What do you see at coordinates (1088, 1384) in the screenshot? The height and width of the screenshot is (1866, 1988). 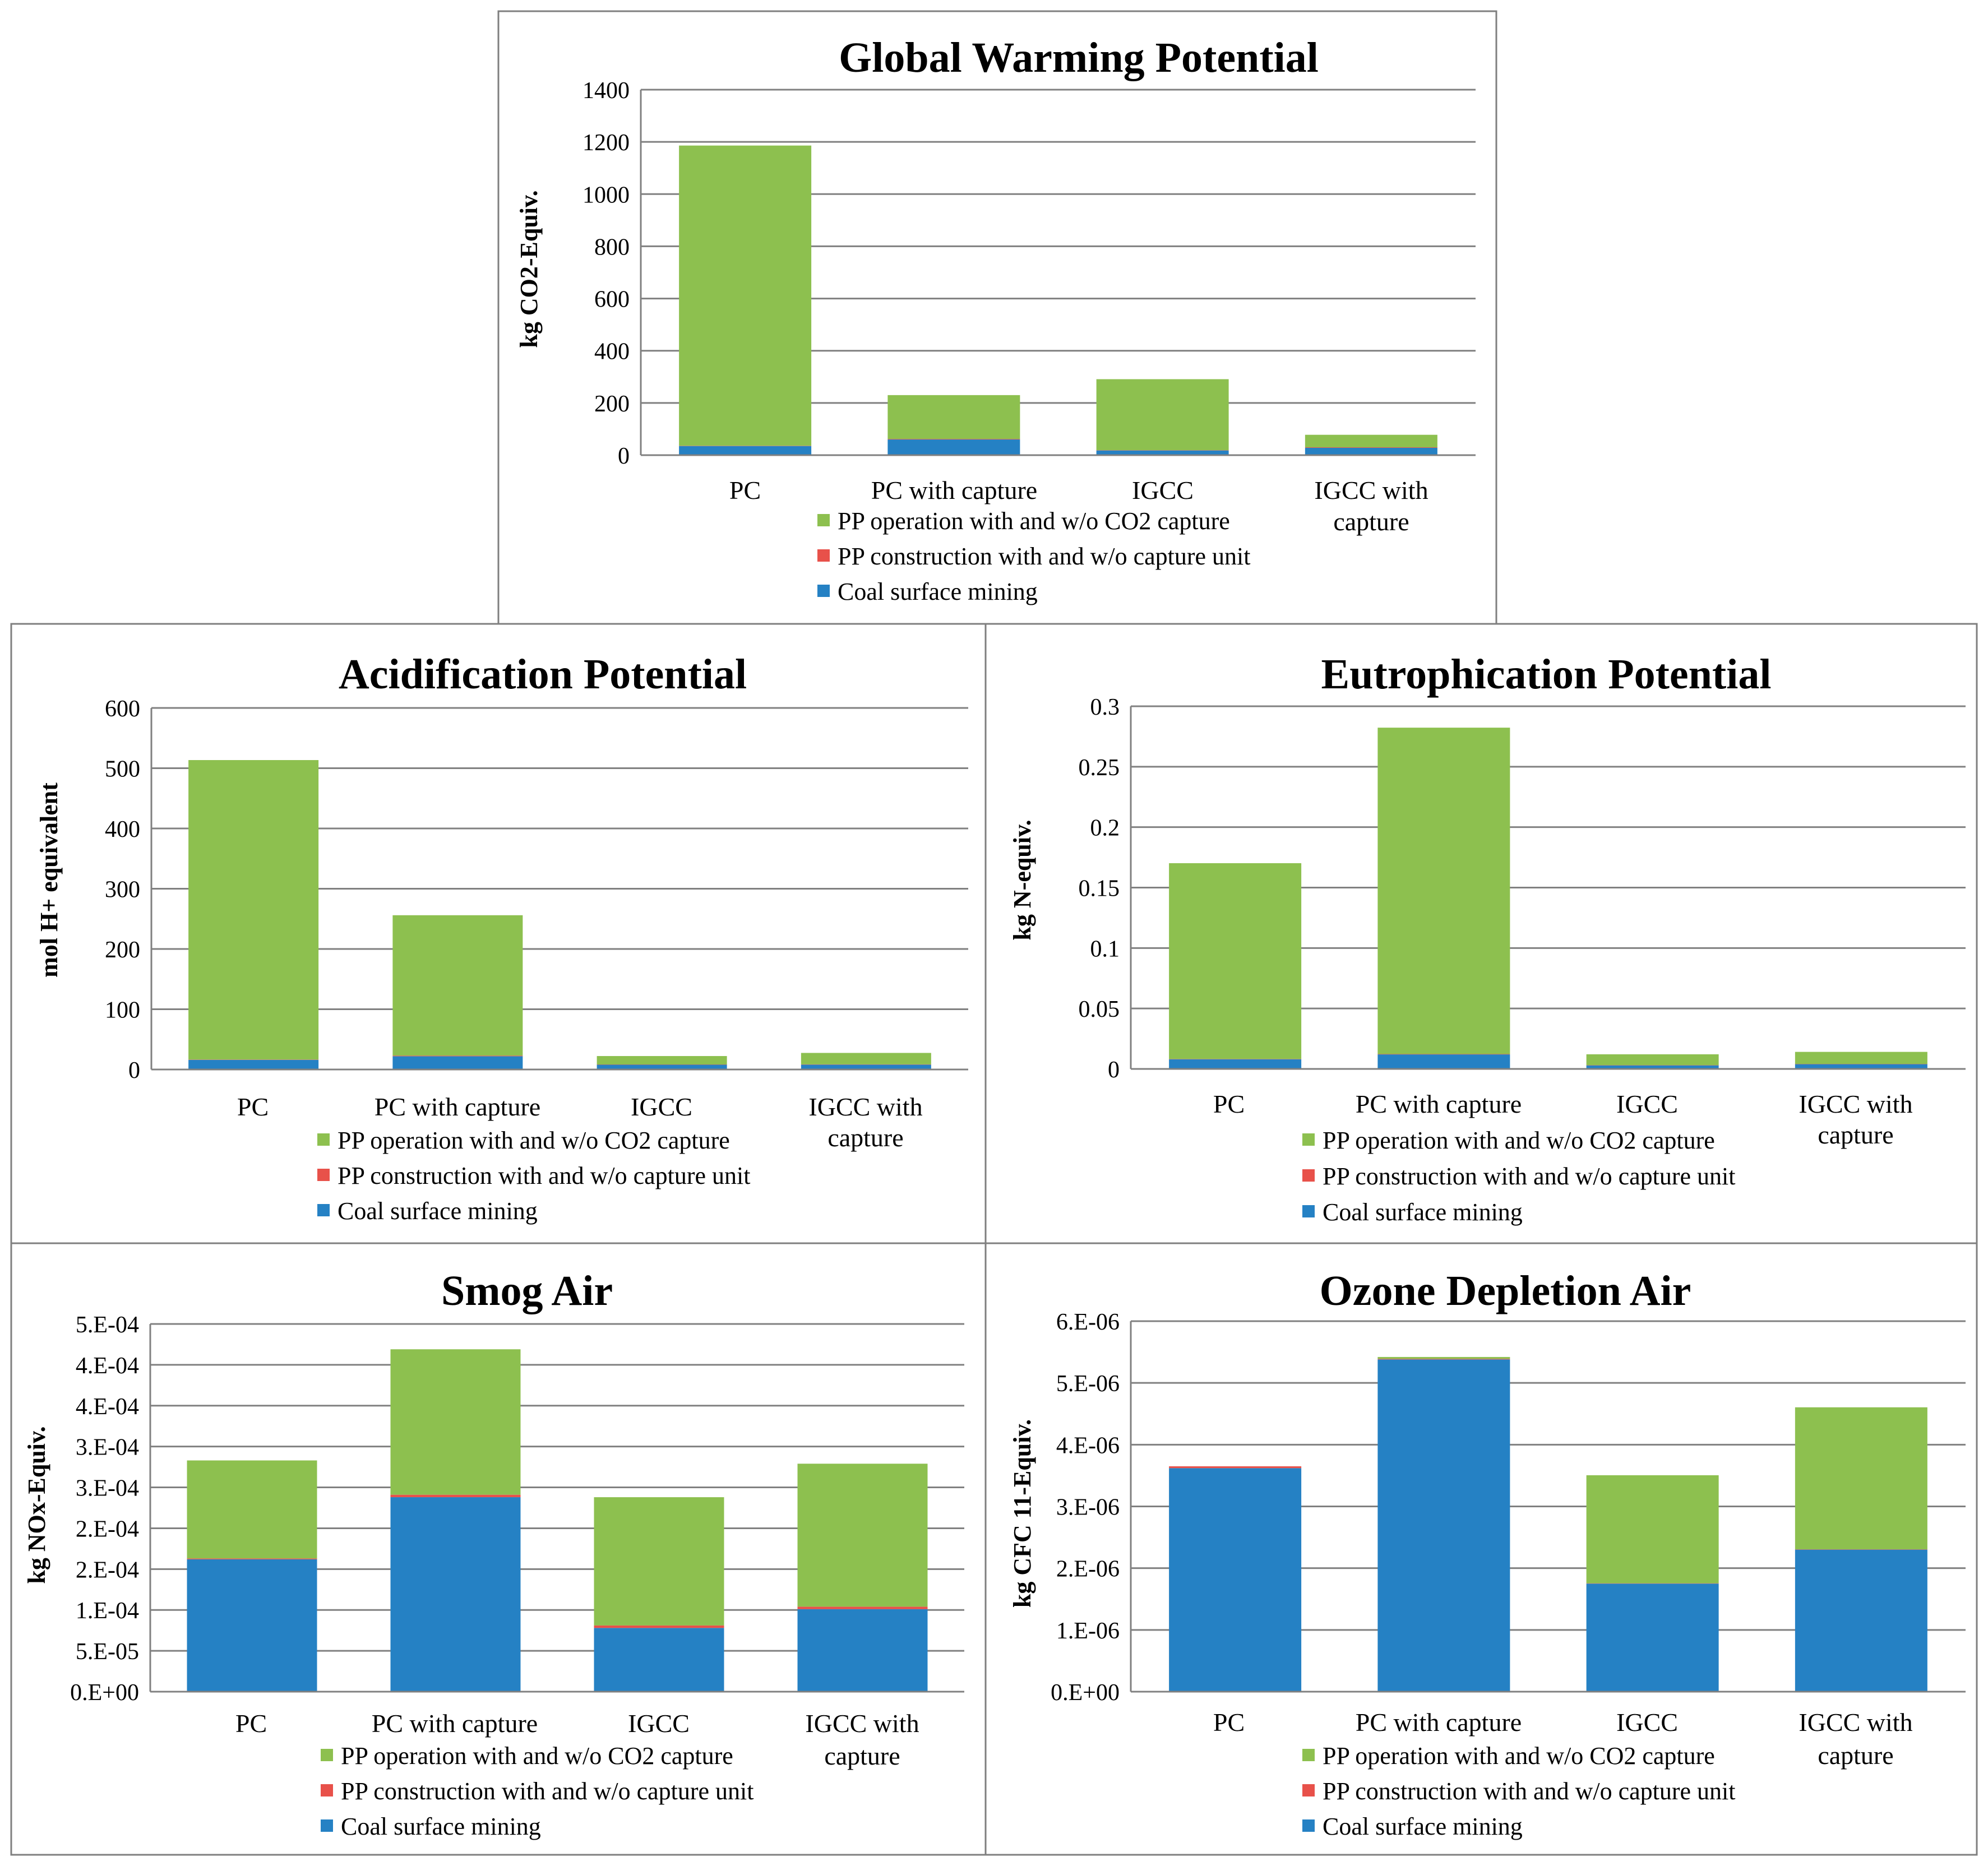 I see `y-tick-label: 5.E-06` at bounding box center [1088, 1384].